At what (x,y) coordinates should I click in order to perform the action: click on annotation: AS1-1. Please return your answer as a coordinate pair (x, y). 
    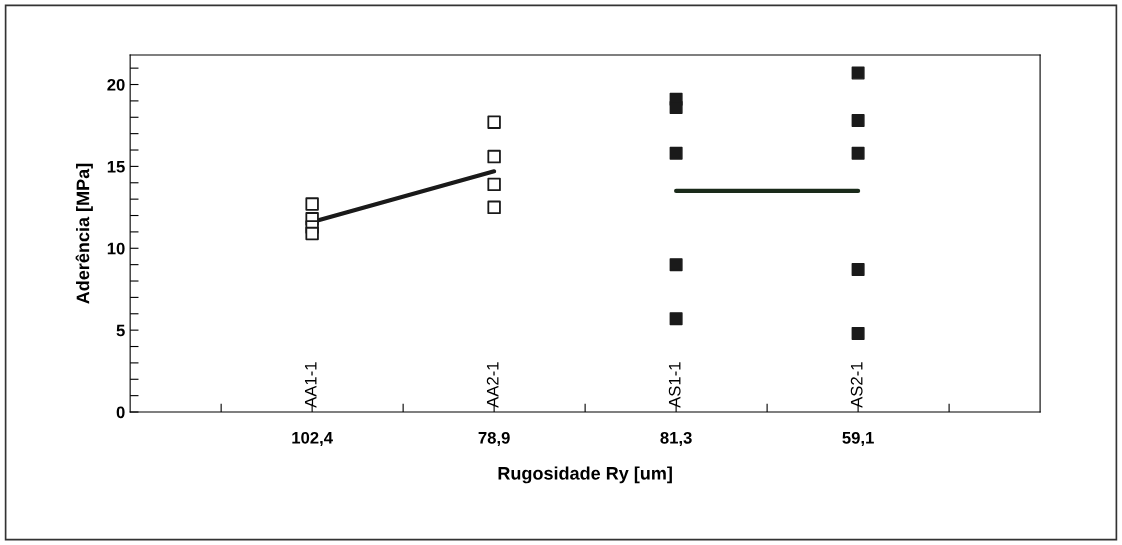
    Looking at the image, I should click on (674, 385).